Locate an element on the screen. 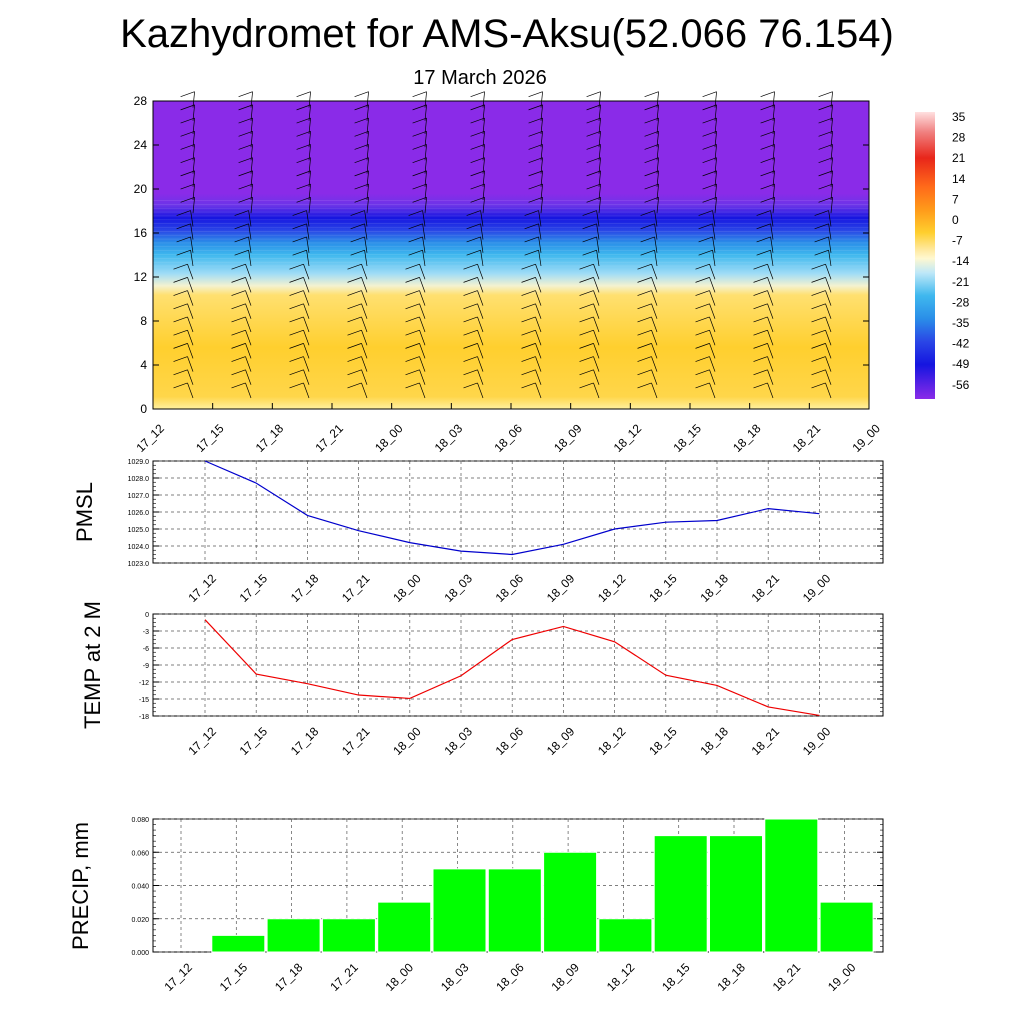 The image size is (1024, 1024). y-tick-label: -15 is located at coordinates (144, 700).